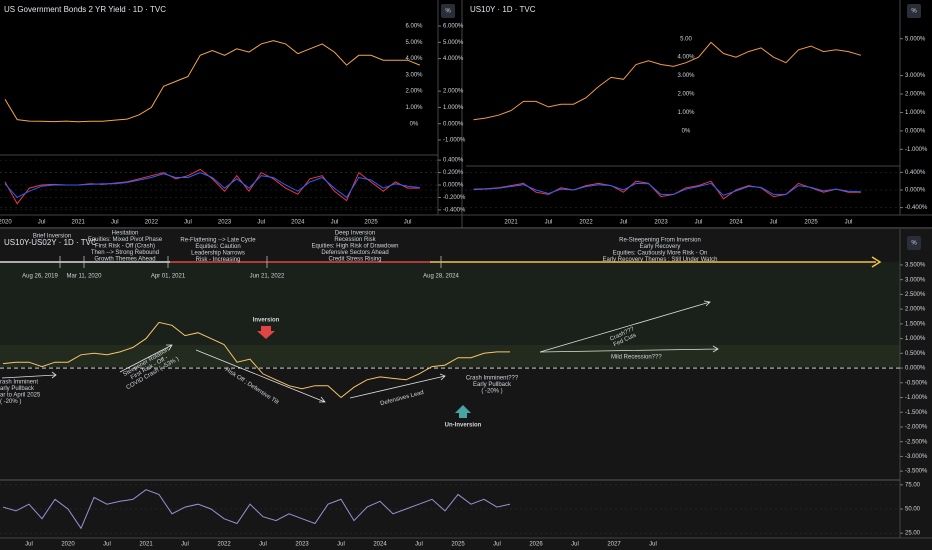  Describe the element at coordinates (454, 198) in the screenshot. I see `osc-tick-label: -0.200%` at that location.